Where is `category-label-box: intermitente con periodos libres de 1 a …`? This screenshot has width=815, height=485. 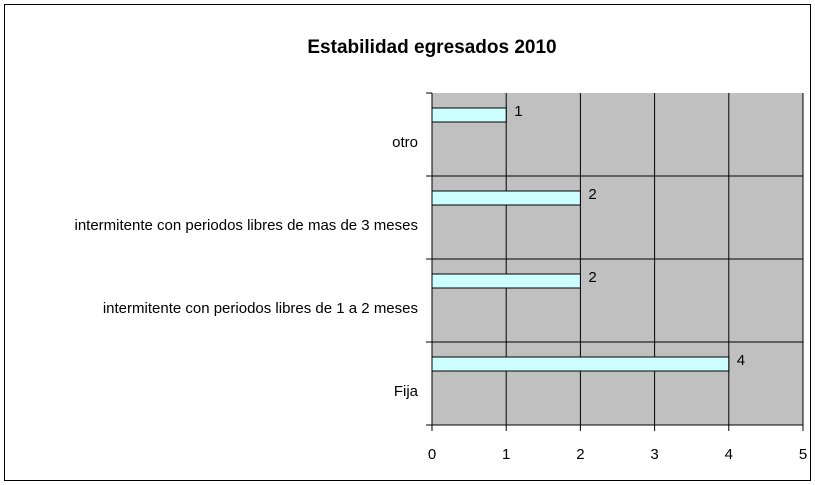 category-label-box: intermitente con periodos libres de 1 a … is located at coordinates (218, 309).